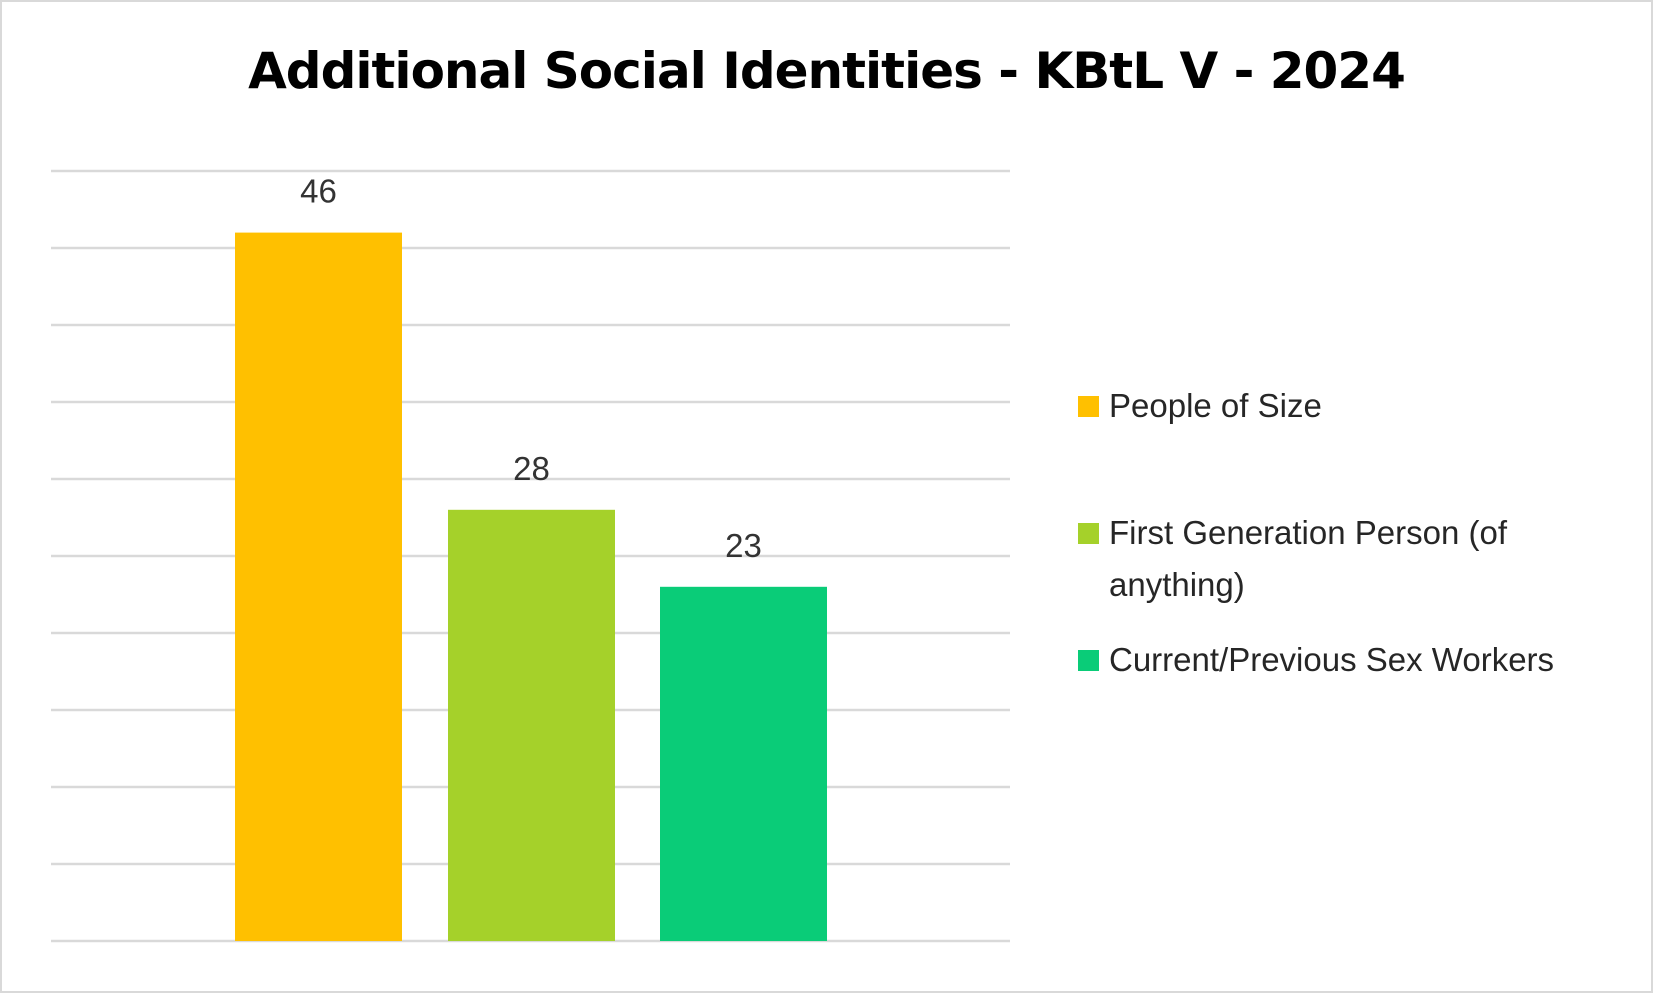  What do you see at coordinates (1215, 405) in the screenshot?
I see `legend-label: People of Size` at bounding box center [1215, 405].